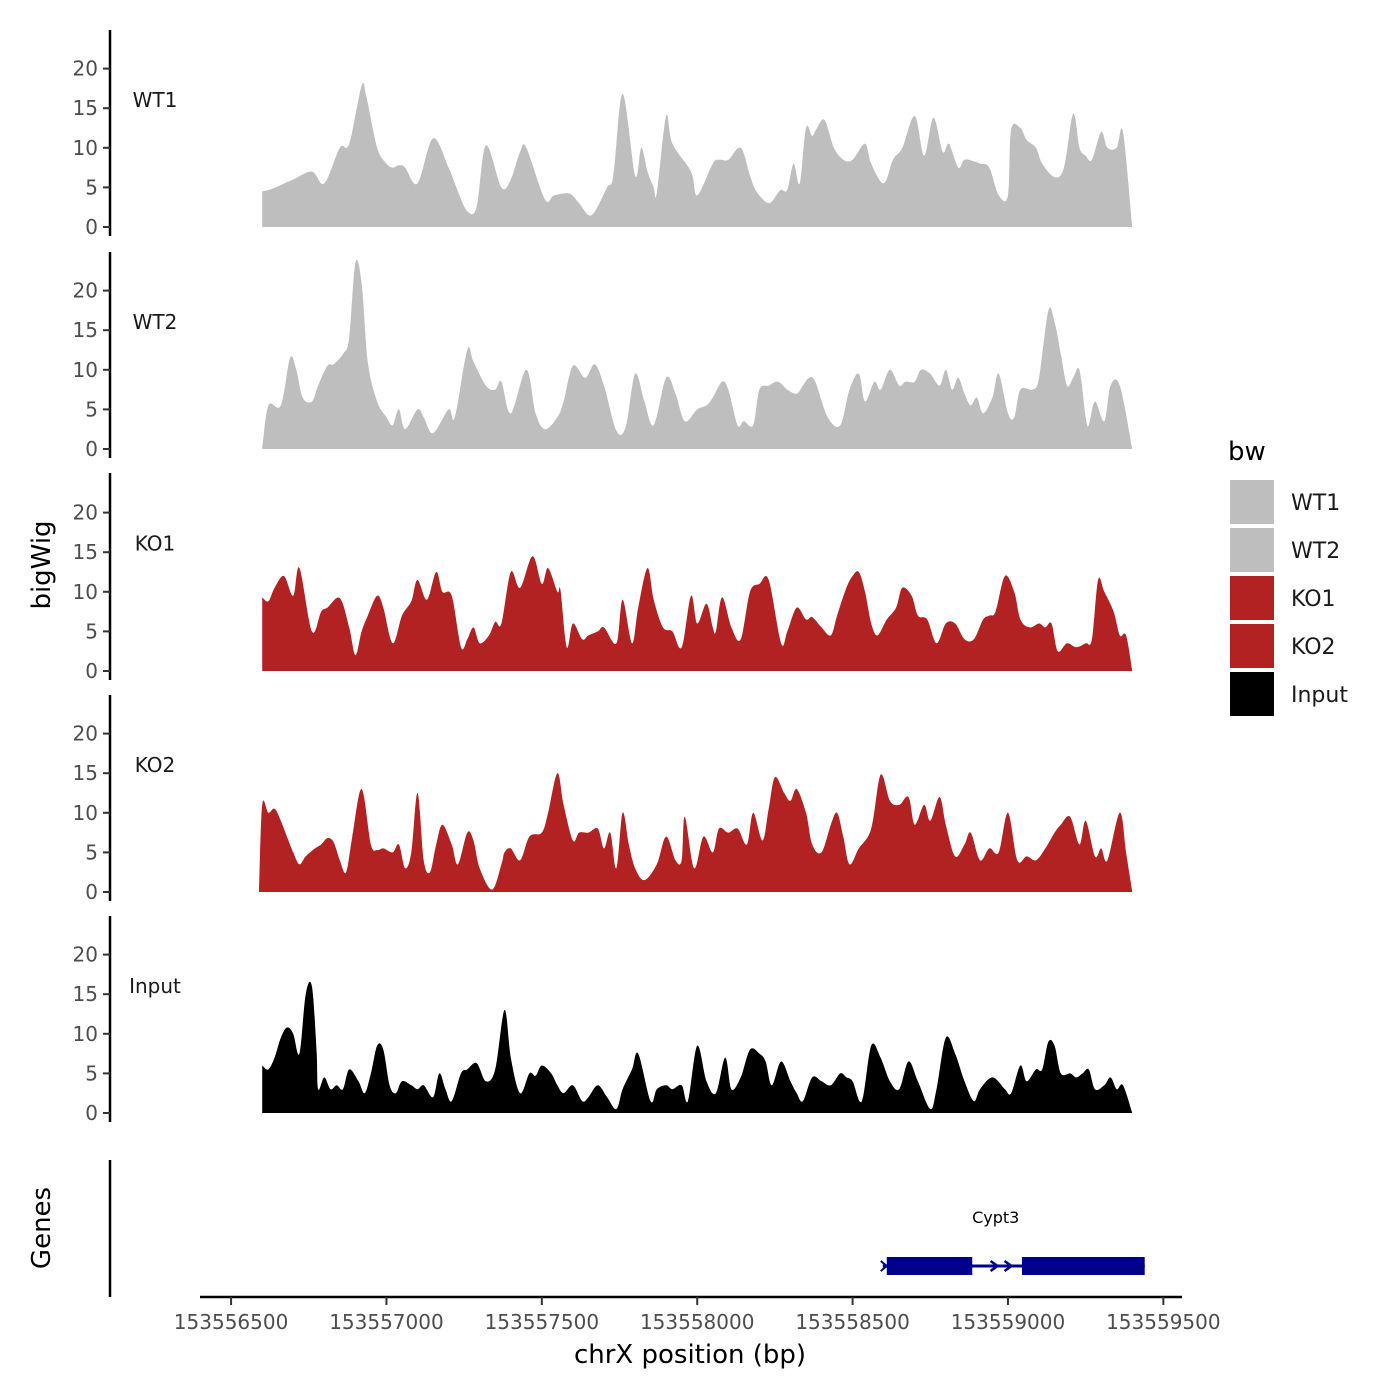 The height and width of the screenshot is (1400, 1400). I want to click on legend-entry-input: Input, so click(1289, 694).